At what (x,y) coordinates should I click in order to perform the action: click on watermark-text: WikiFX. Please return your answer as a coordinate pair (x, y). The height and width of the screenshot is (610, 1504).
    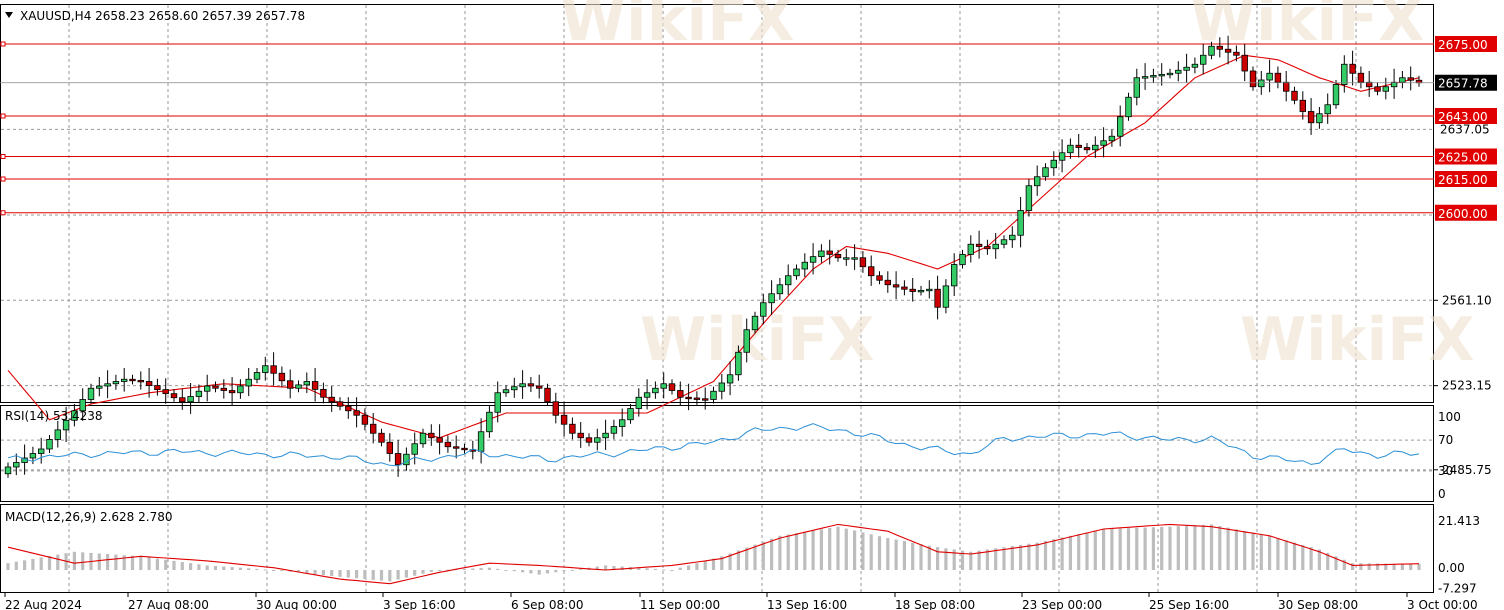
    Looking at the image, I should click on (1307, 27).